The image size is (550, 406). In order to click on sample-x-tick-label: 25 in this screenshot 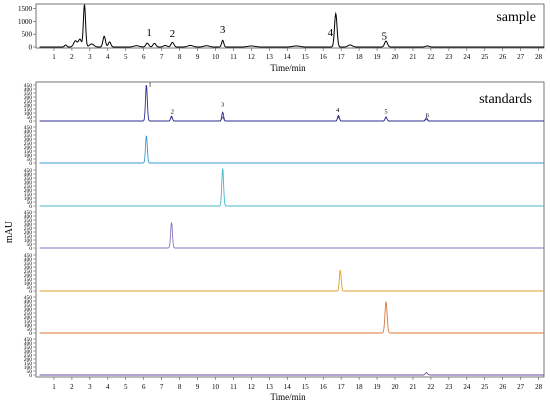, I will do `click(485, 57)`.